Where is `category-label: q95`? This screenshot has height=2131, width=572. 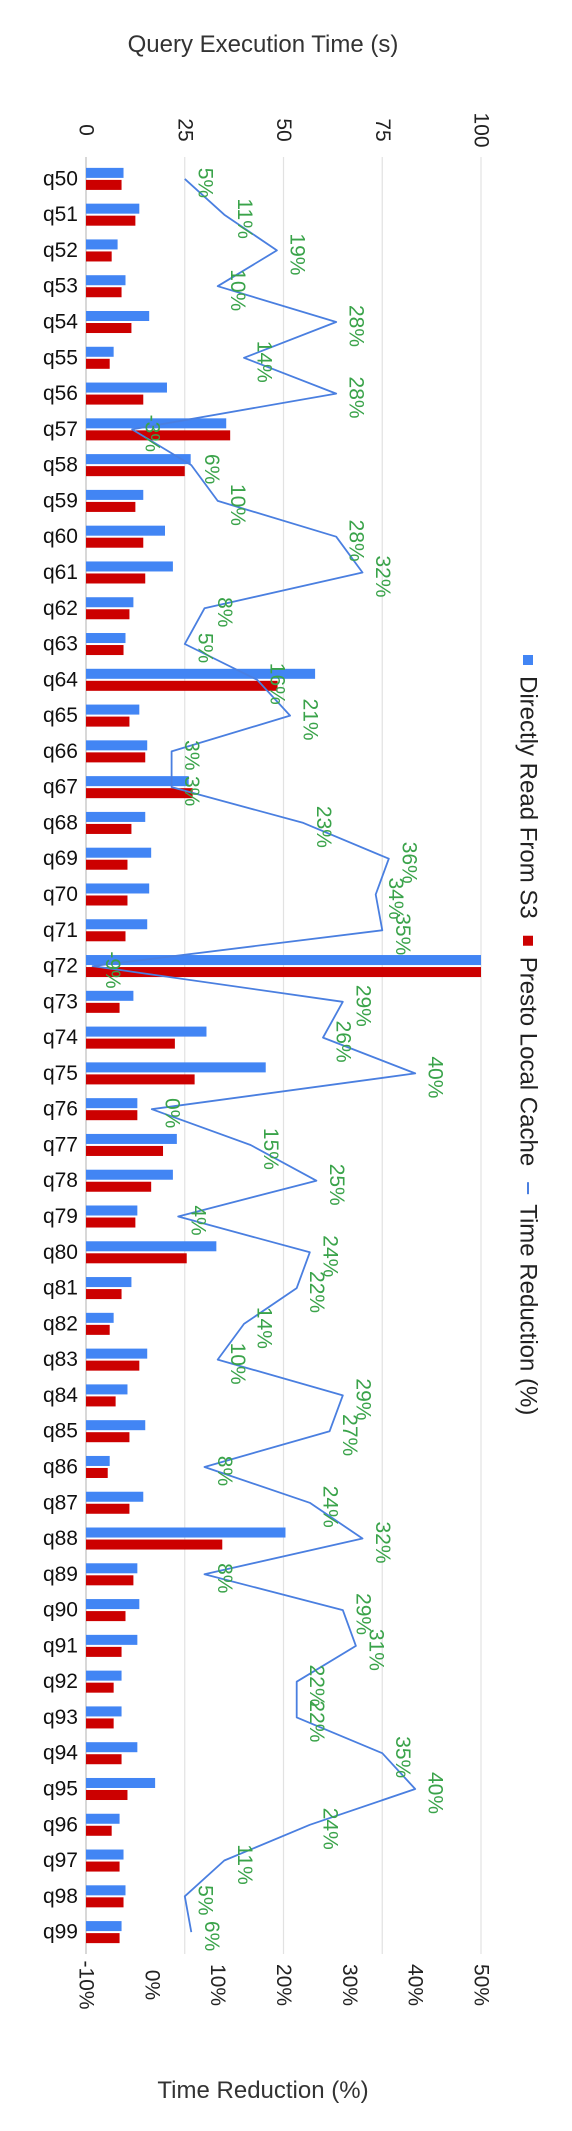 category-label: q95 is located at coordinates (60, 1788).